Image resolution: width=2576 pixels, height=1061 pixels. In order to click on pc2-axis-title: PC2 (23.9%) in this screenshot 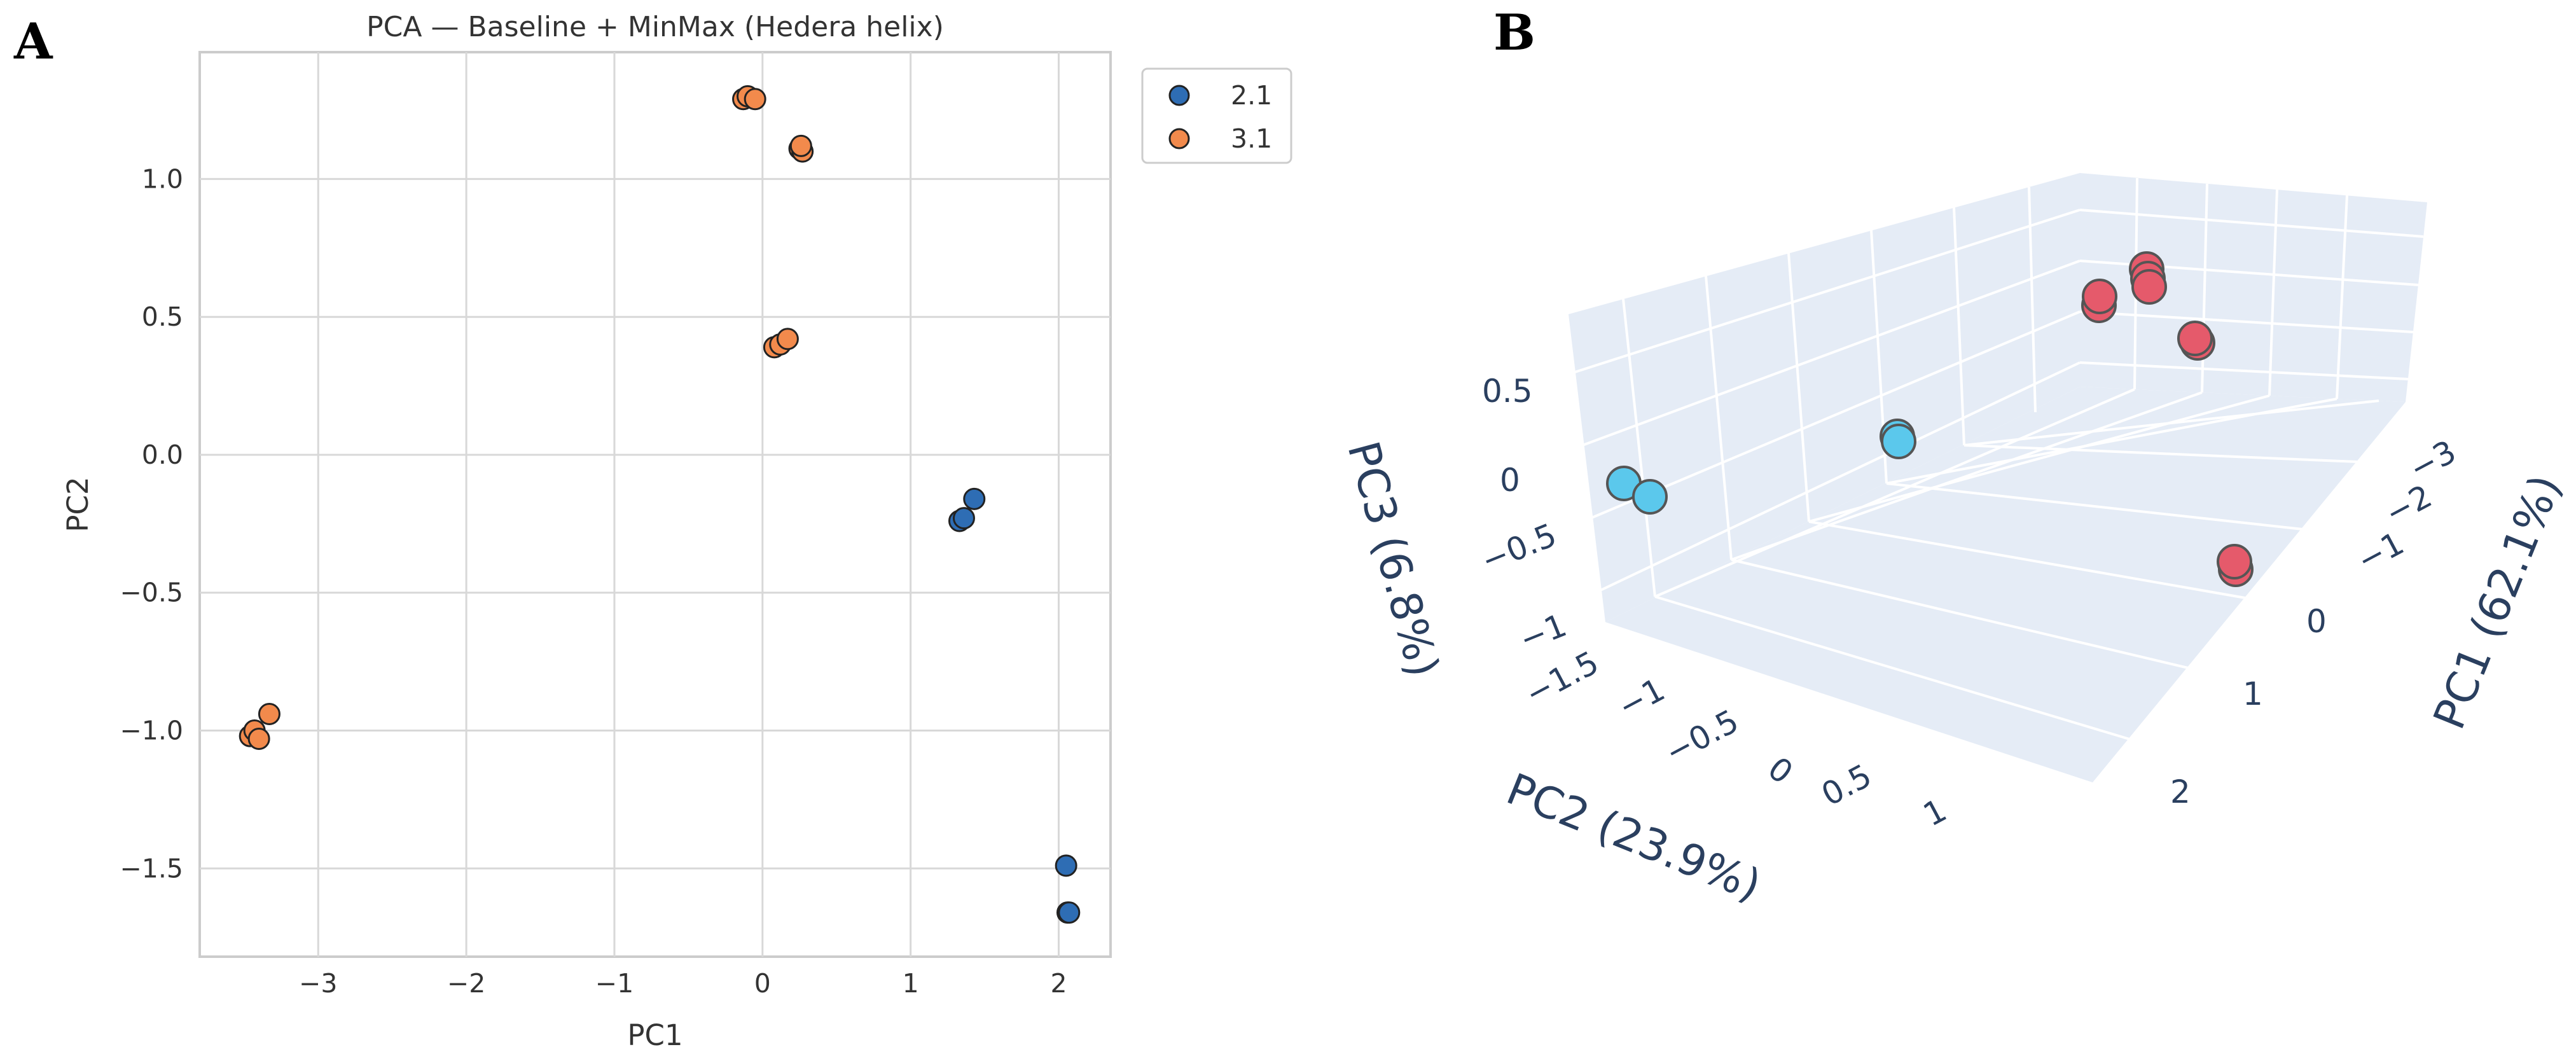, I will do `click(1634, 838)`.